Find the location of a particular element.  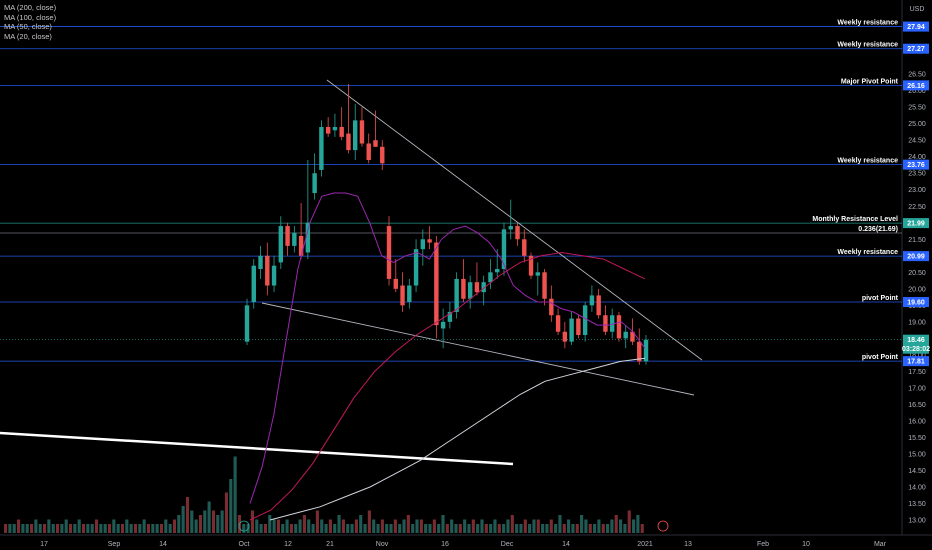

trendline-lower is located at coordinates (478, 349).